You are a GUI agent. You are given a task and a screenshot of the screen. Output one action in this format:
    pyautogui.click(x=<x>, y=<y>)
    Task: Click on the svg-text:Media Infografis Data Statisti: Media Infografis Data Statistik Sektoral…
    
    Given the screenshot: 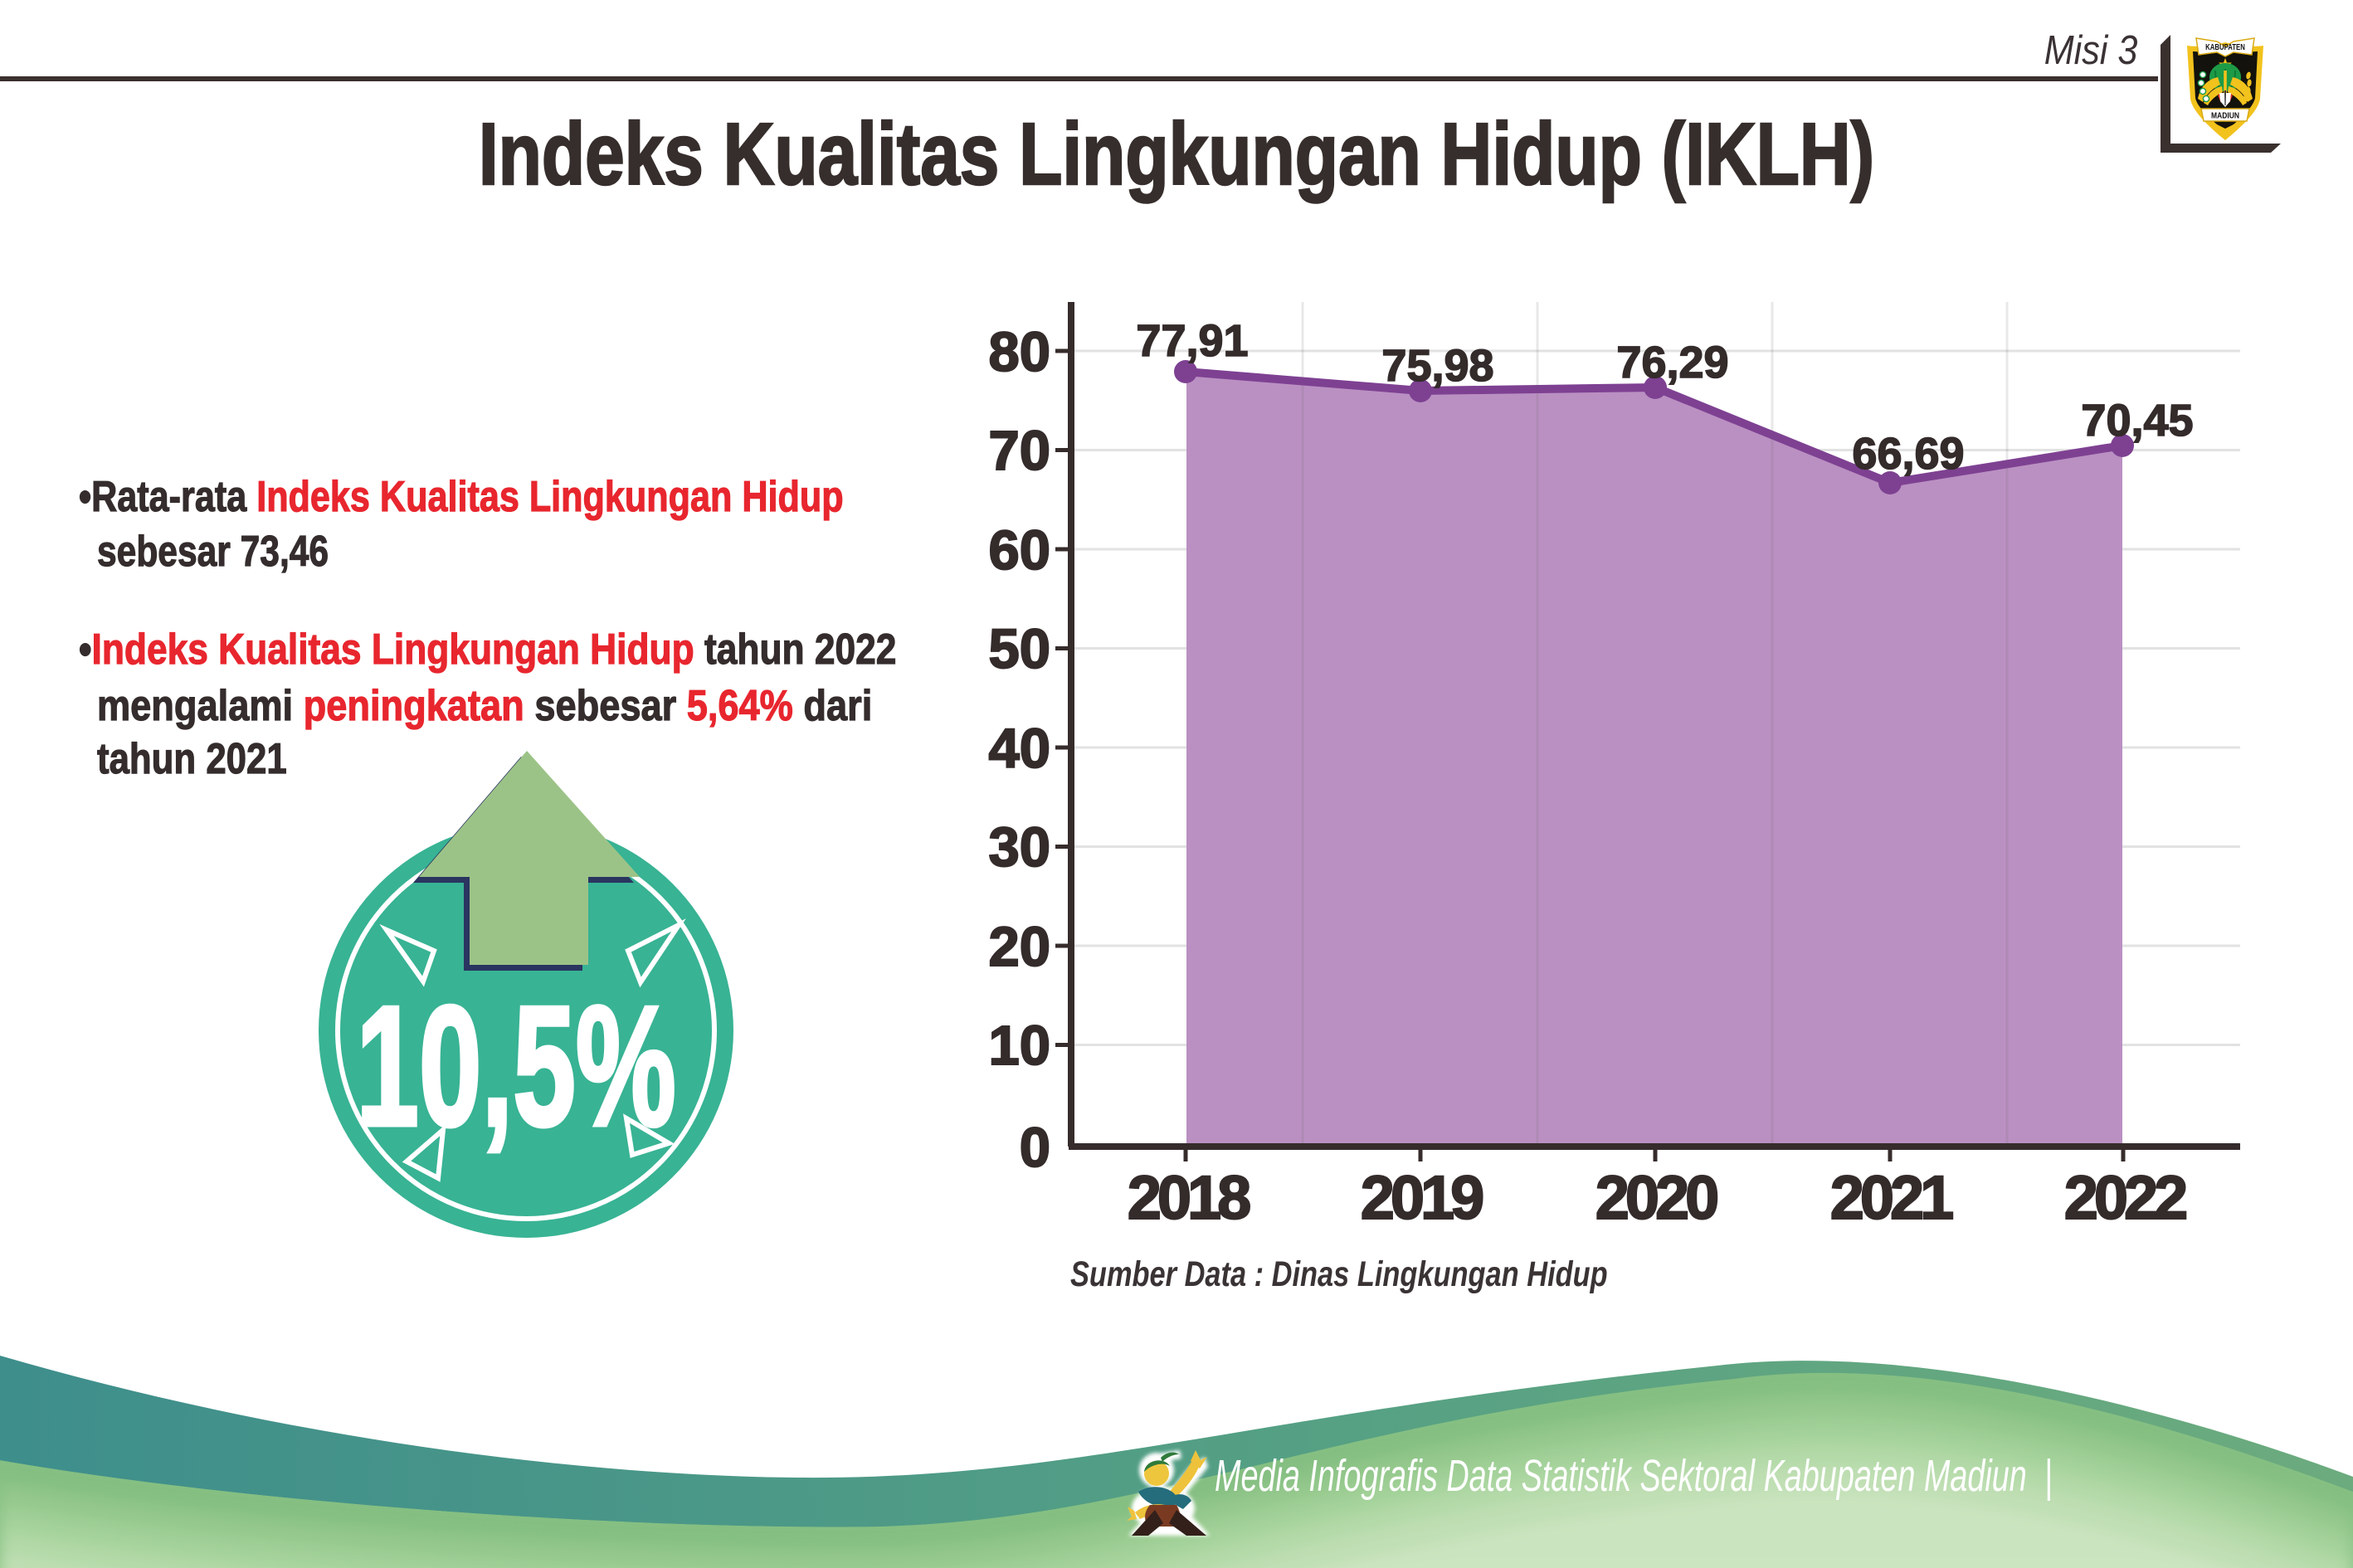 What is the action you would take?
    pyautogui.click(x=1634, y=1475)
    